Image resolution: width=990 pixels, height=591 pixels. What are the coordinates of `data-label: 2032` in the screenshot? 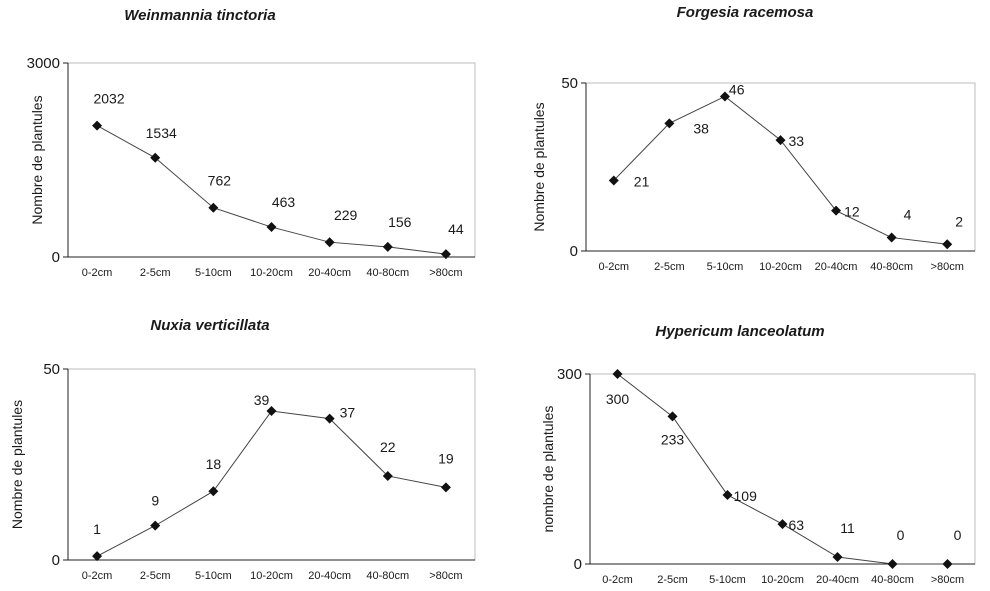 It's located at (108, 99).